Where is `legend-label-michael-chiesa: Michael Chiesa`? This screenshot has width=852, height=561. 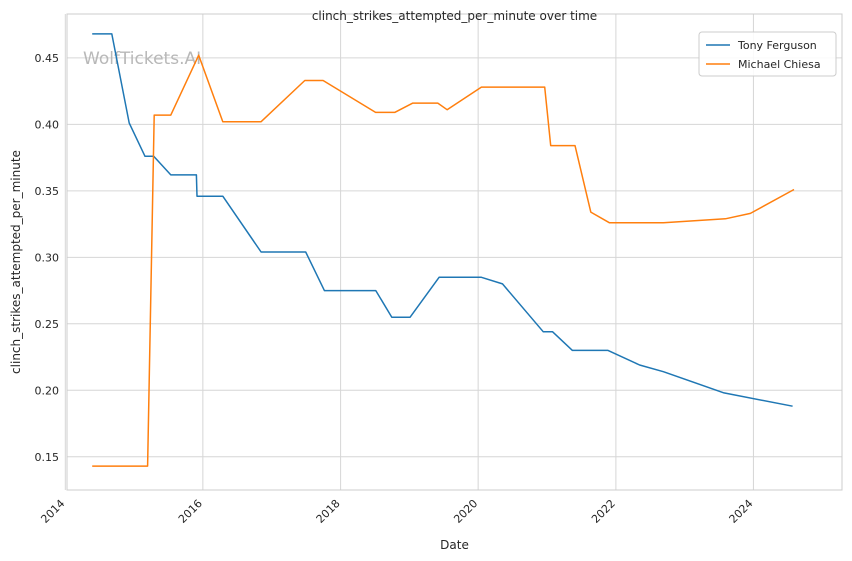
legend-label-michael-chiesa: Michael Chiesa is located at coordinates (779, 64).